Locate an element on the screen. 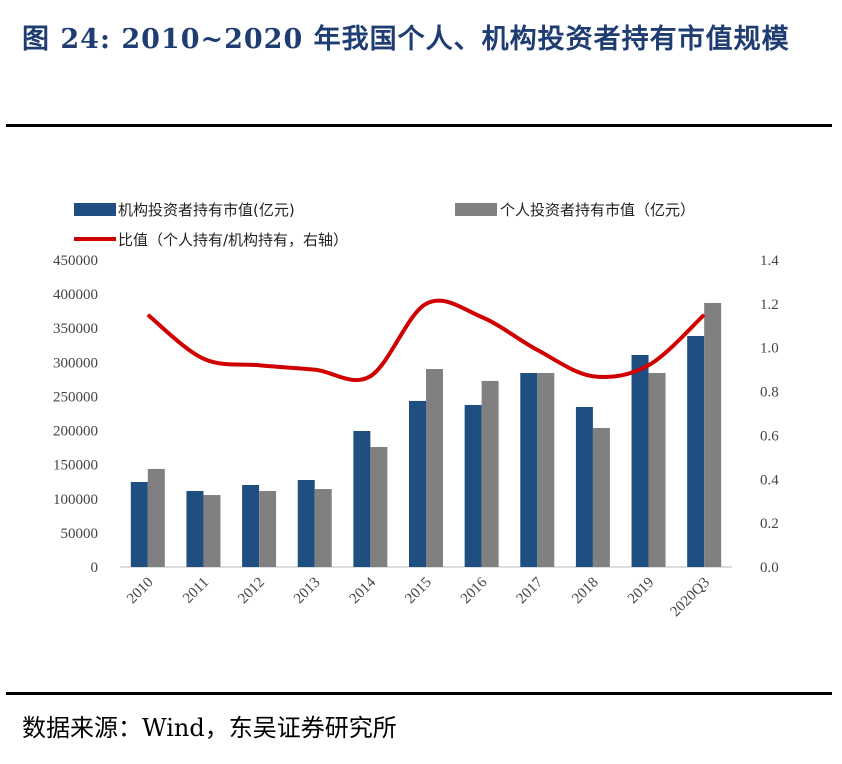  x-tick-label: 2020Q3 is located at coordinates (690, 597).